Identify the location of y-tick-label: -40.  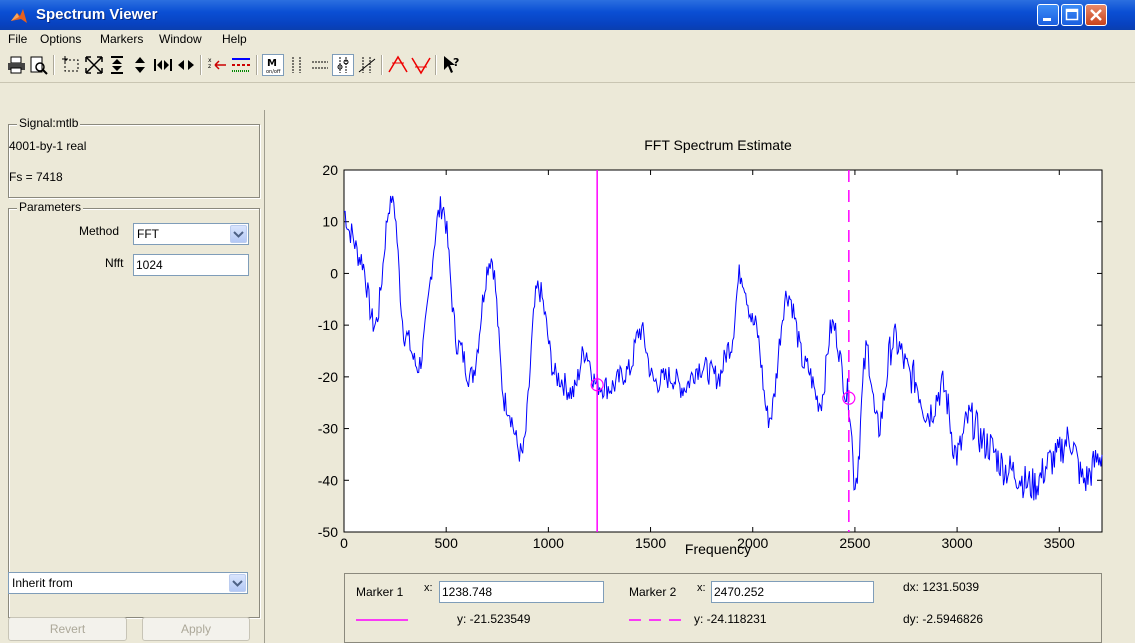
(328, 480).